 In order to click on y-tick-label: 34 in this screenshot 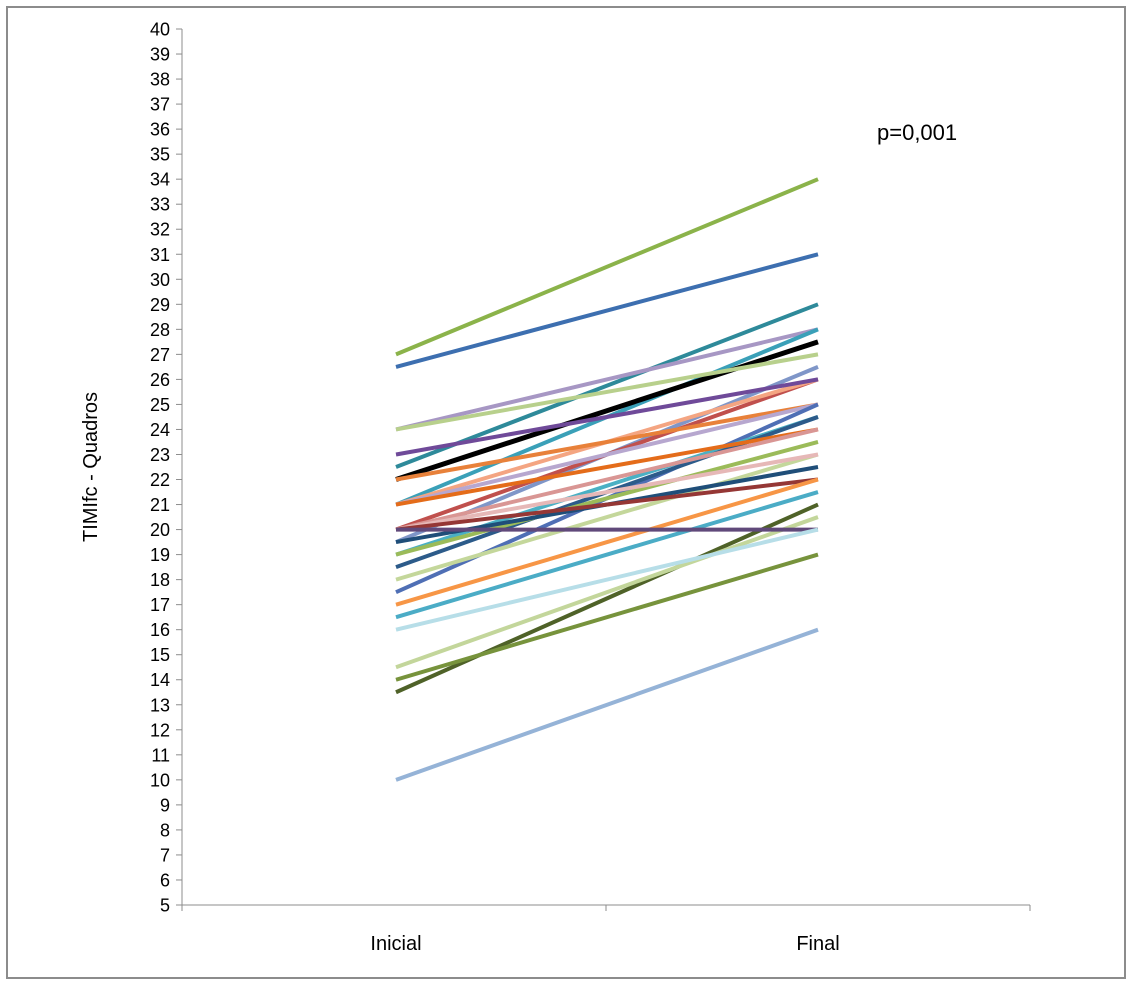, I will do `click(160, 180)`.